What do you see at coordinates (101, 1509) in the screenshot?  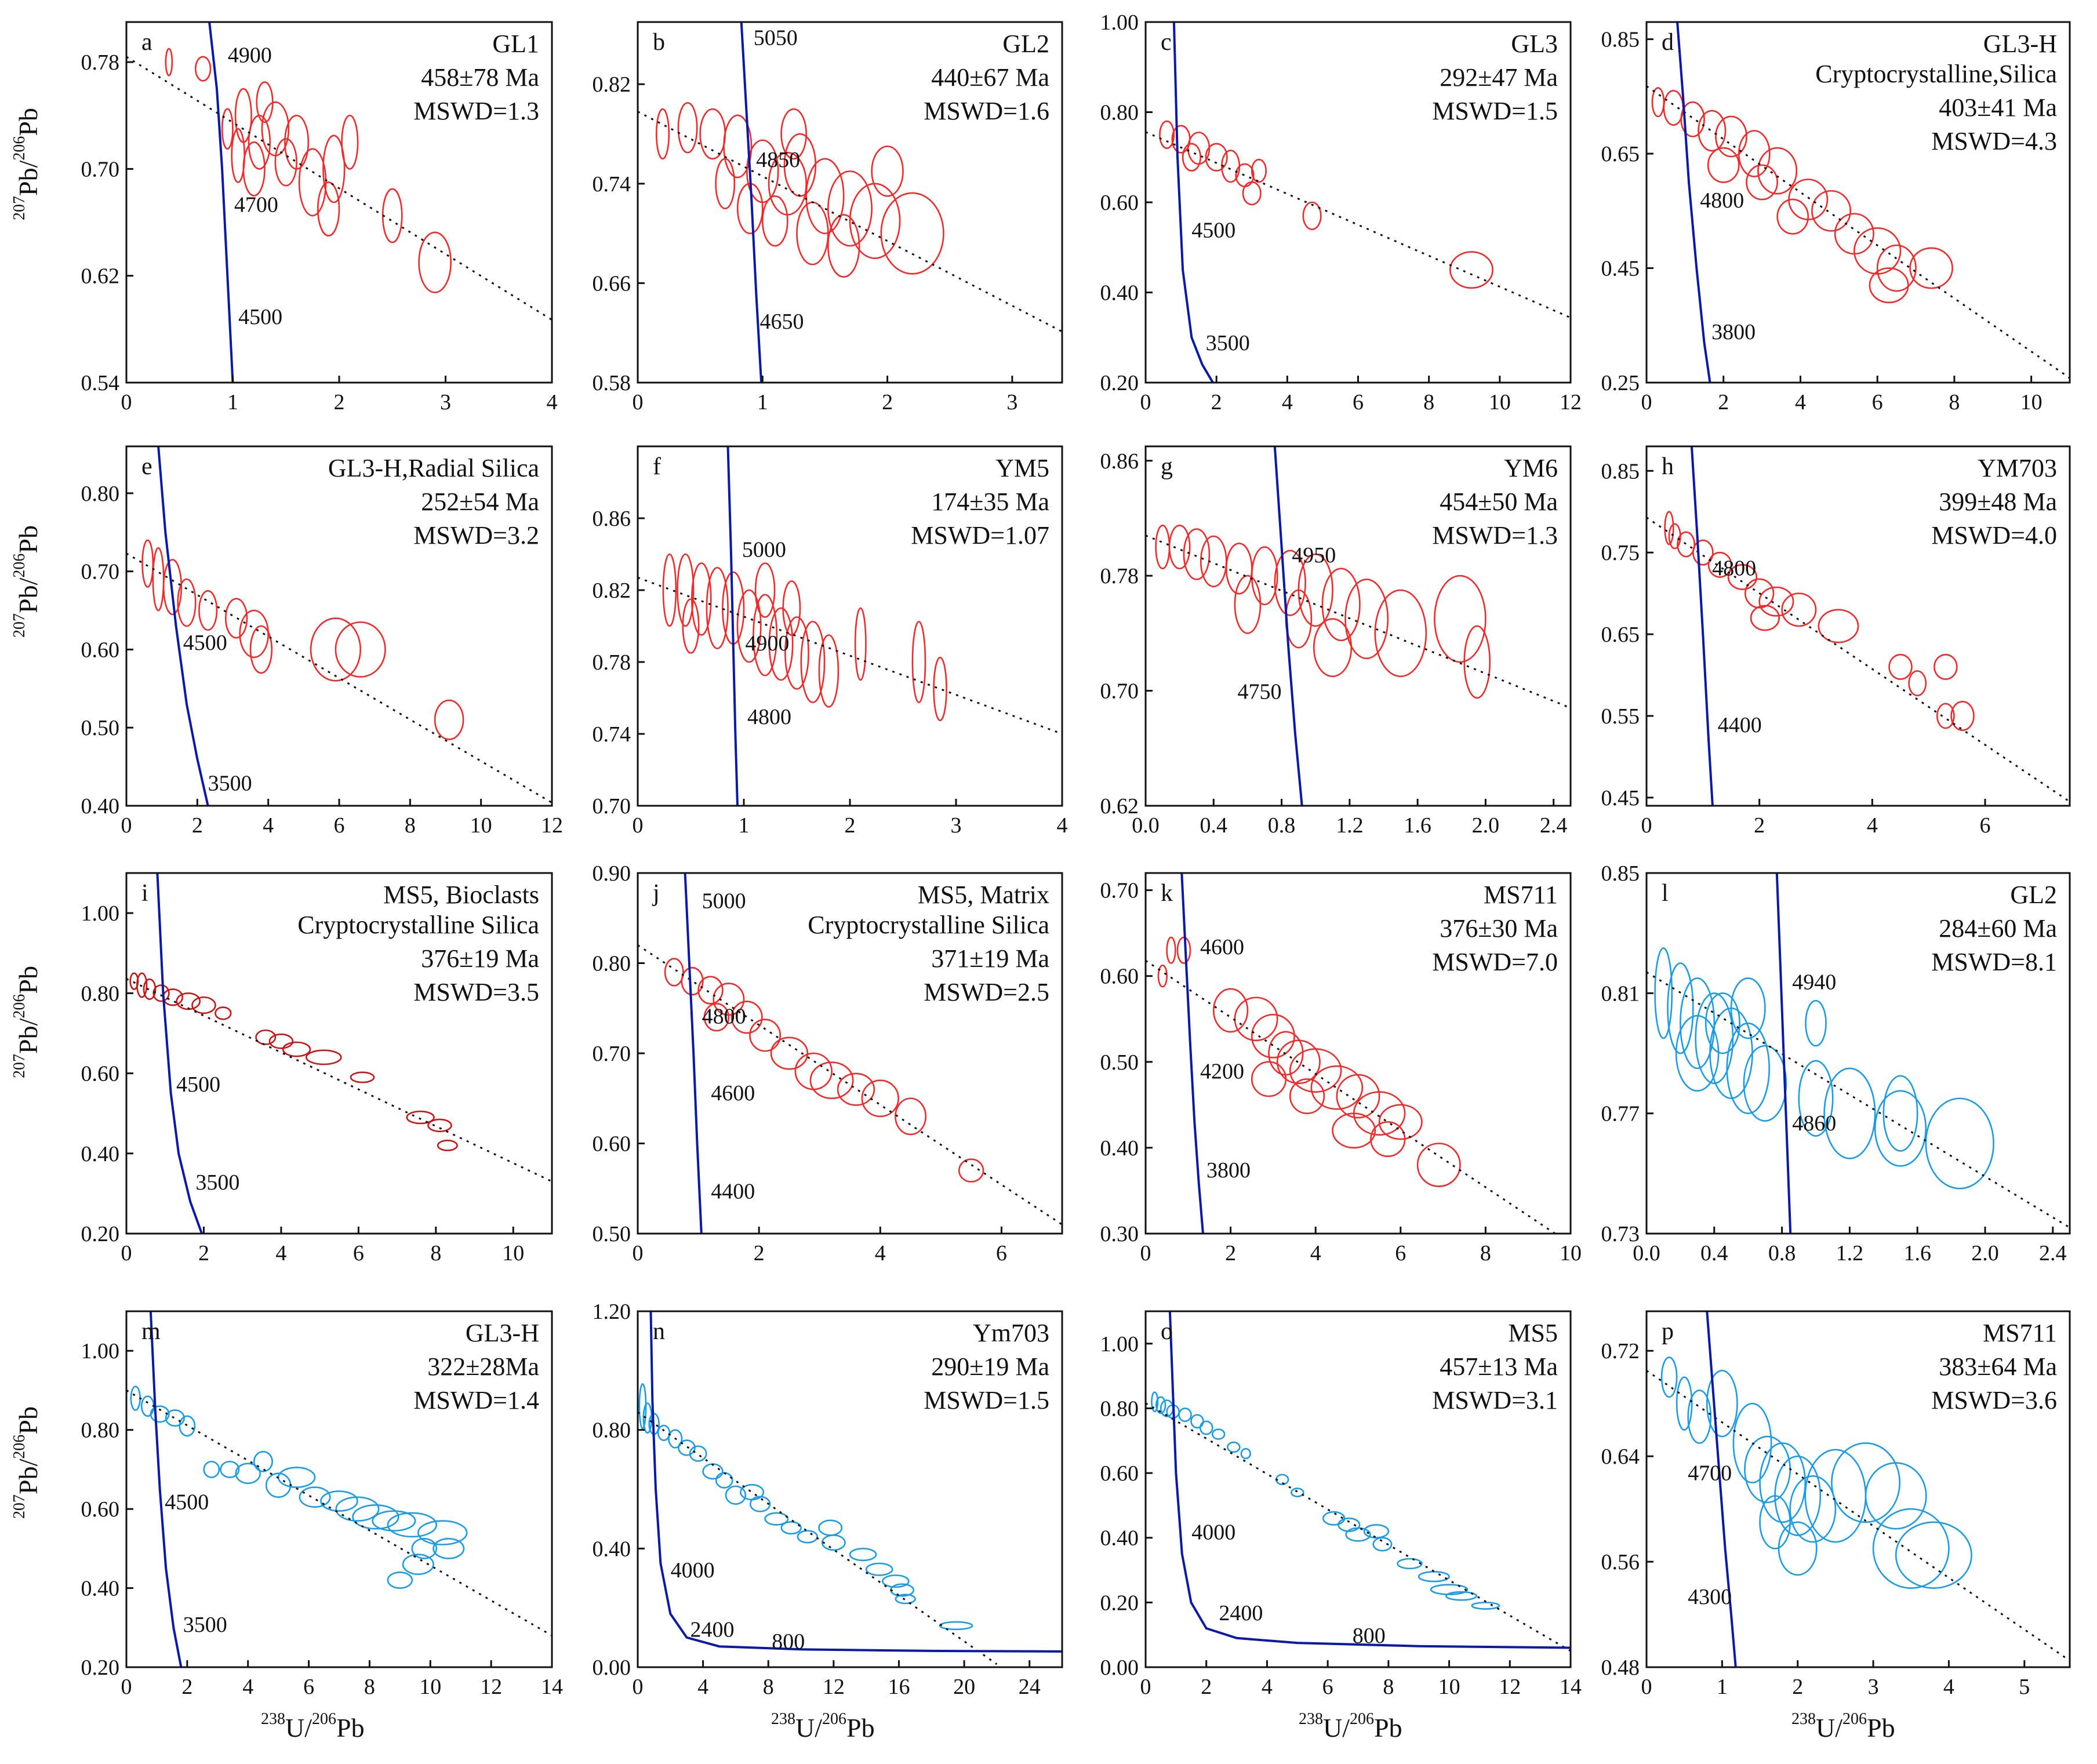 I see `y-tick-label: 0.60` at bounding box center [101, 1509].